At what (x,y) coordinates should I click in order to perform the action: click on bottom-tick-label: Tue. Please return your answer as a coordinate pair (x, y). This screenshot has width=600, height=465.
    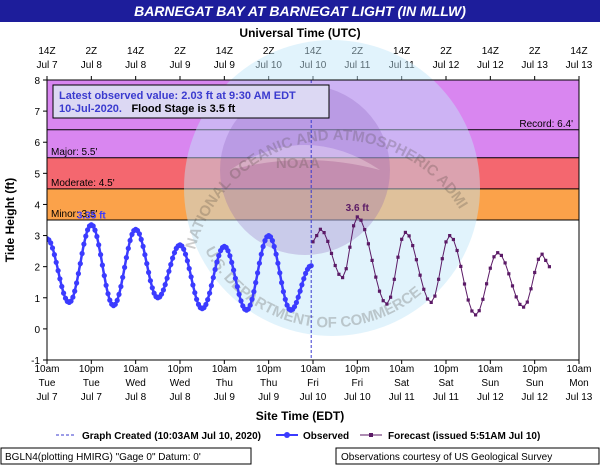
    Looking at the image, I should click on (91, 383).